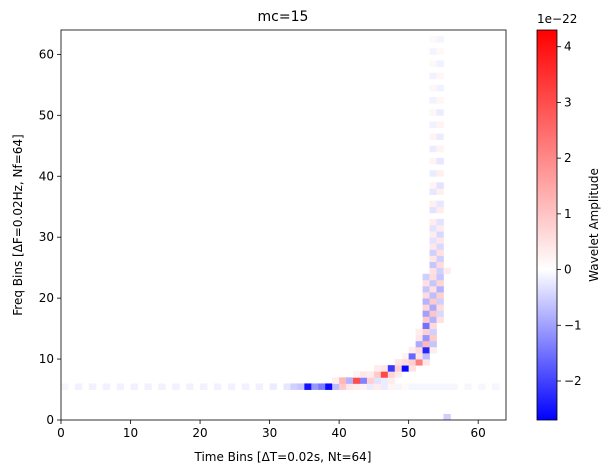 The height and width of the screenshot is (475, 615). Describe the element at coordinates (573, 381) in the screenshot. I see `colorbar-tick-label: −2` at that location.